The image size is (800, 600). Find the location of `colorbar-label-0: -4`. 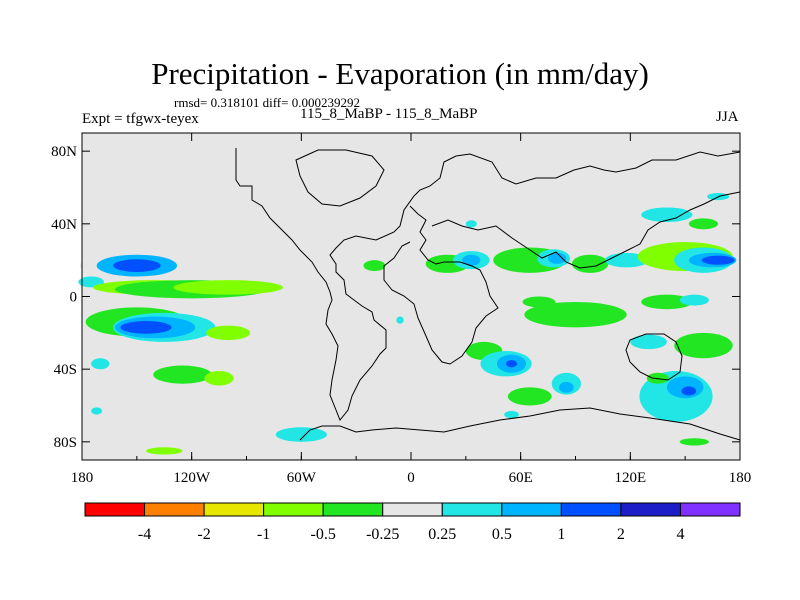

colorbar-label-0: -4 is located at coordinates (144, 534).